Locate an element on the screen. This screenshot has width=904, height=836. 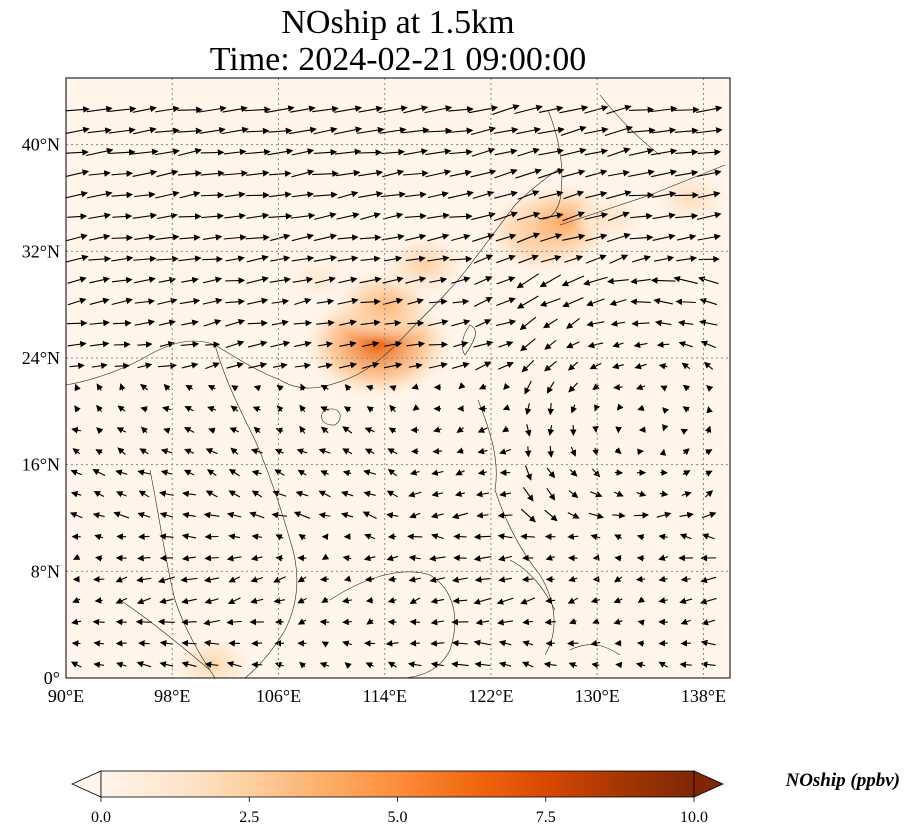
colorbar-gradient is located at coordinates (397, 784).